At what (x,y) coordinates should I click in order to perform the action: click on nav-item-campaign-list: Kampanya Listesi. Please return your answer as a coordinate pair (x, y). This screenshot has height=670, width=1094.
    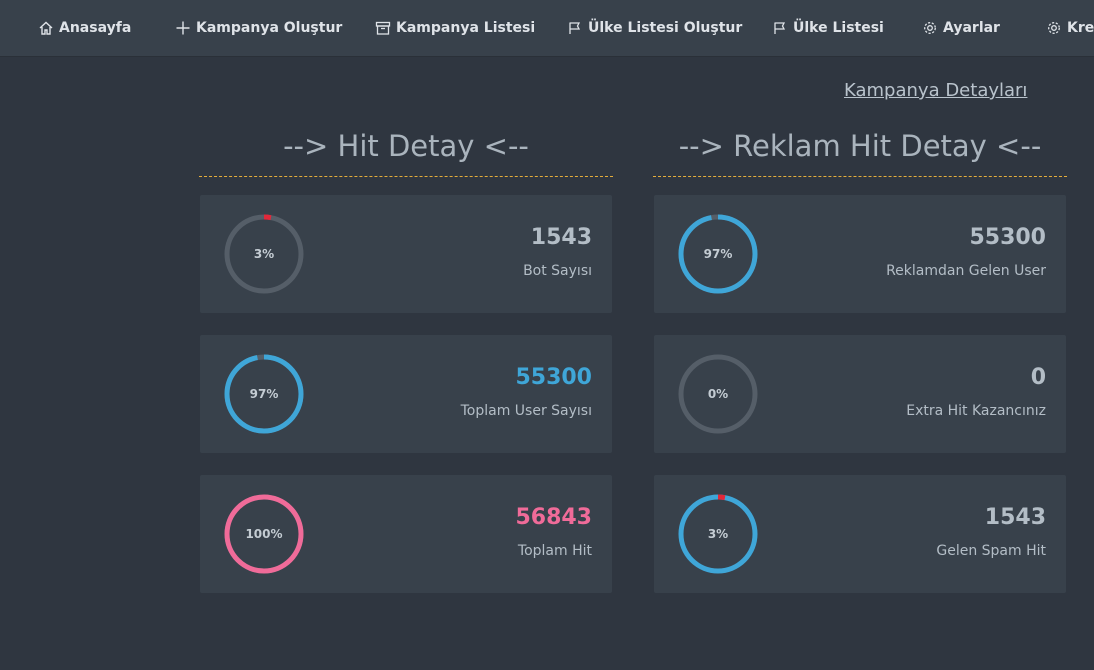
    Looking at the image, I should click on (455, 28).